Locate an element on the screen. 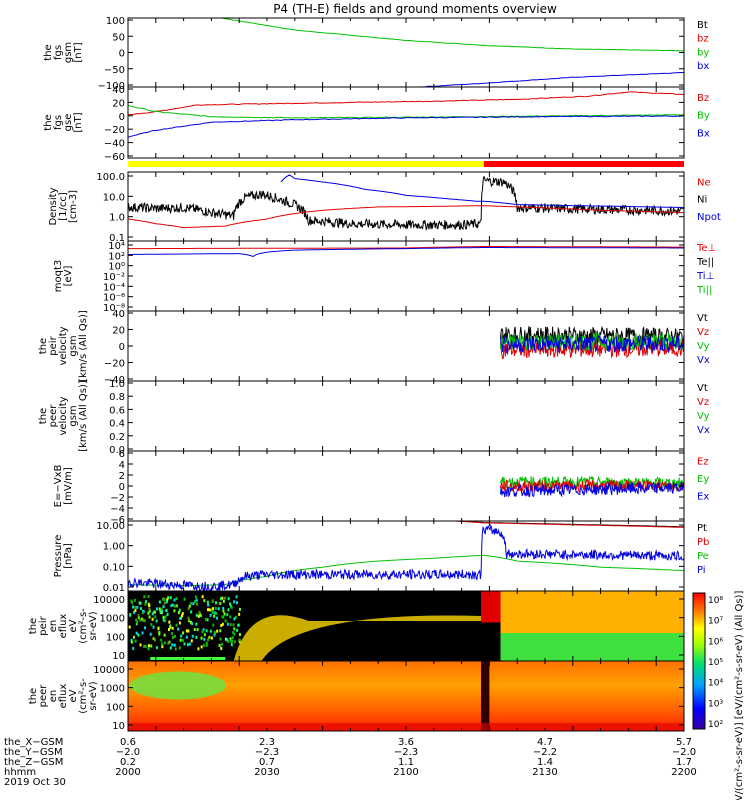  y-label-line: eflux is located at coordinates (63, 696).